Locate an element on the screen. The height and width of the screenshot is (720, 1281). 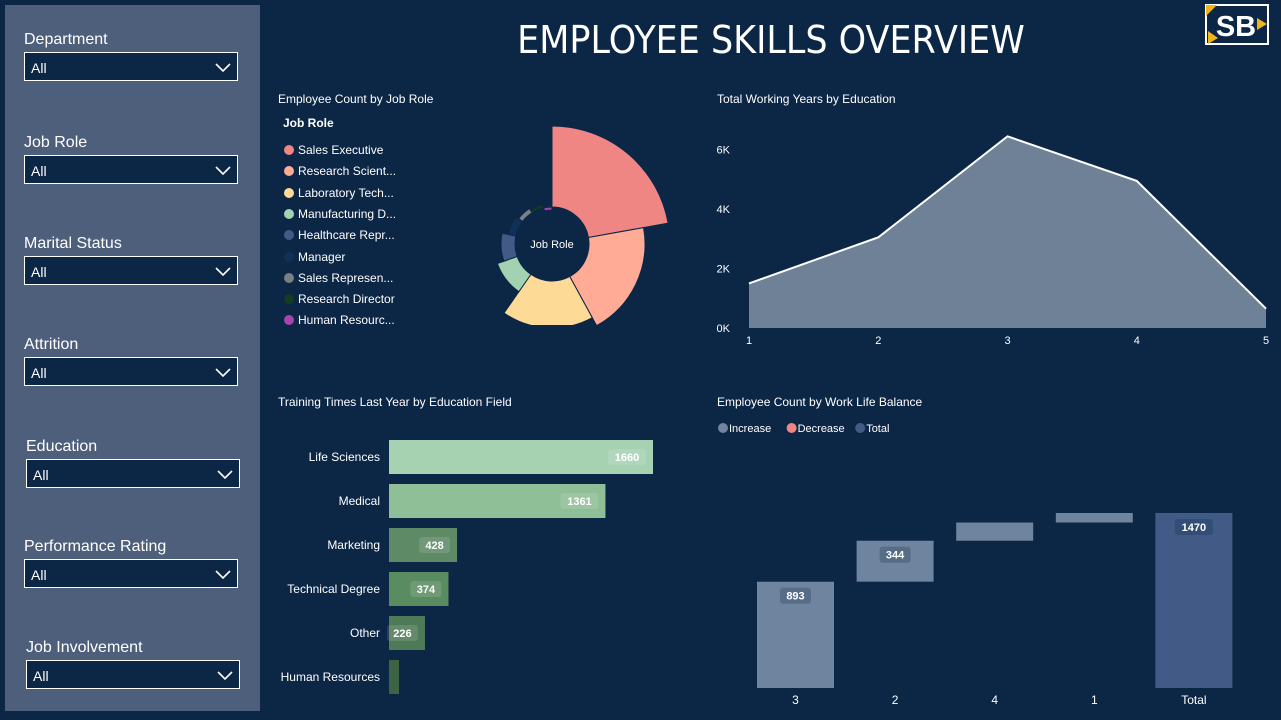
filter-performance-rating: Performance Rating All is located at coordinates (131, 562).